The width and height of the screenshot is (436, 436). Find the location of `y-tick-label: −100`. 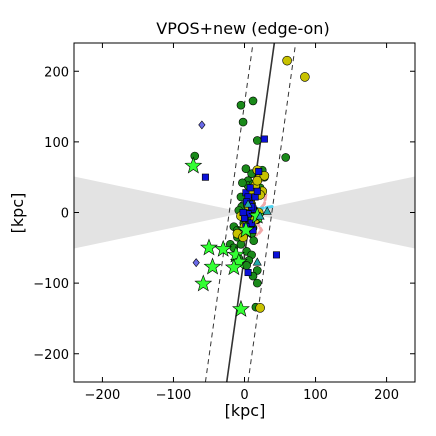

y-tick-label: −100 is located at coordinates (51, 284).